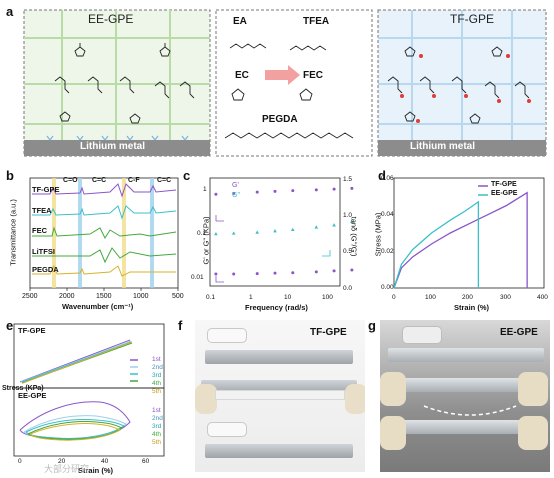 This screenshot has width=554, height=478. What do you see at coordinates (104, 233) in the screenshot?
I see `spectrum-fec` at bounding box center [104, 233].